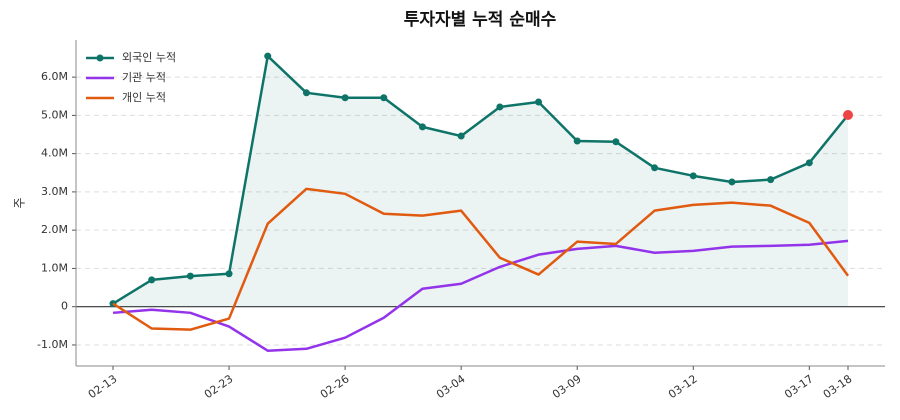  Describe the element at coordinates (54, 153) in the screenshot. I see `y-tick-label: 4.0M` at that location.